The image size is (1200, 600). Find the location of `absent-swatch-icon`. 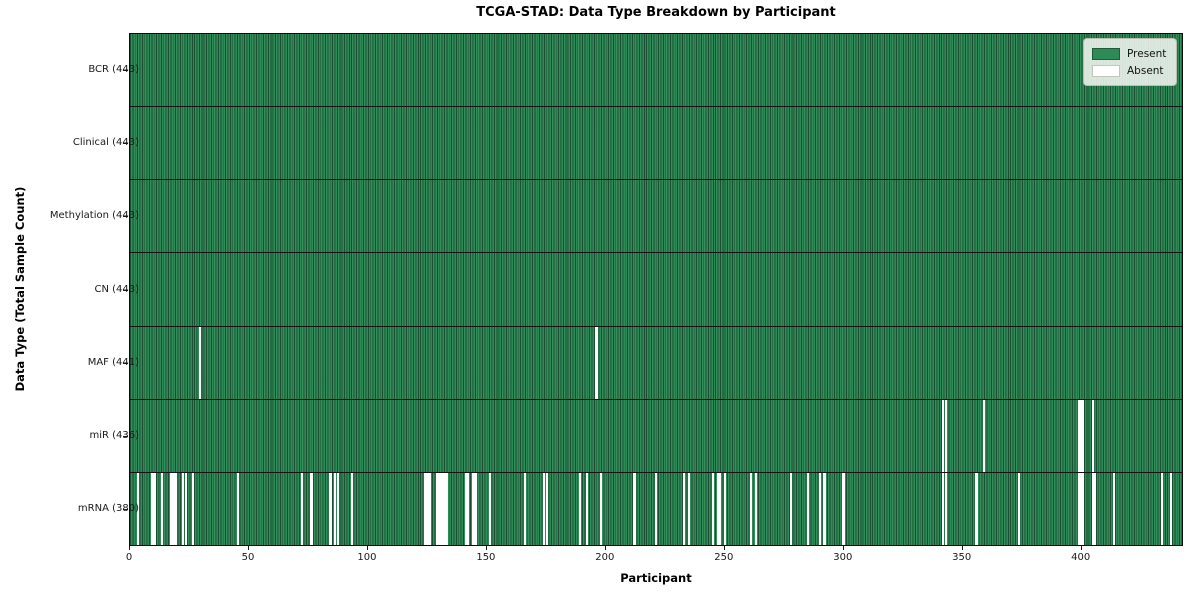

absent-swatch-icon is located at coordinates (1106, 70).